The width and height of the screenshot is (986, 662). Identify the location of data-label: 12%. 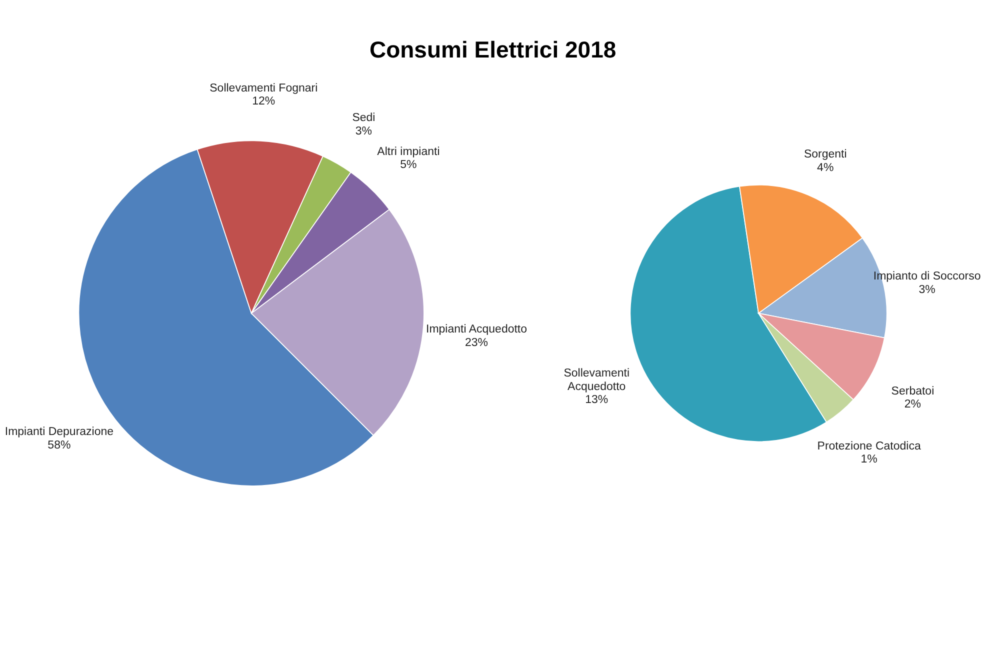
(264, 102).